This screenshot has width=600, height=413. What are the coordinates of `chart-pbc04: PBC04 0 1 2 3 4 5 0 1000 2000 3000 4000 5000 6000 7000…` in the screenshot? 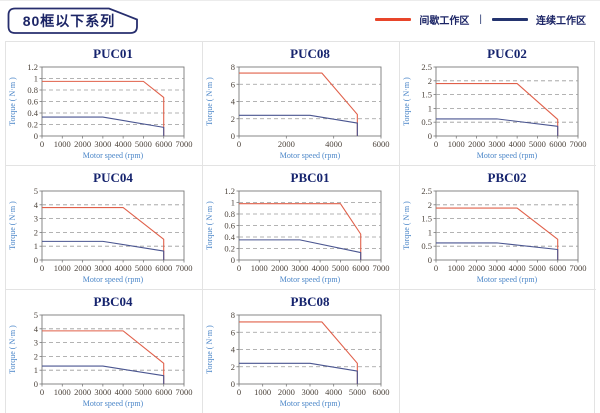 It's located at (100, 351).